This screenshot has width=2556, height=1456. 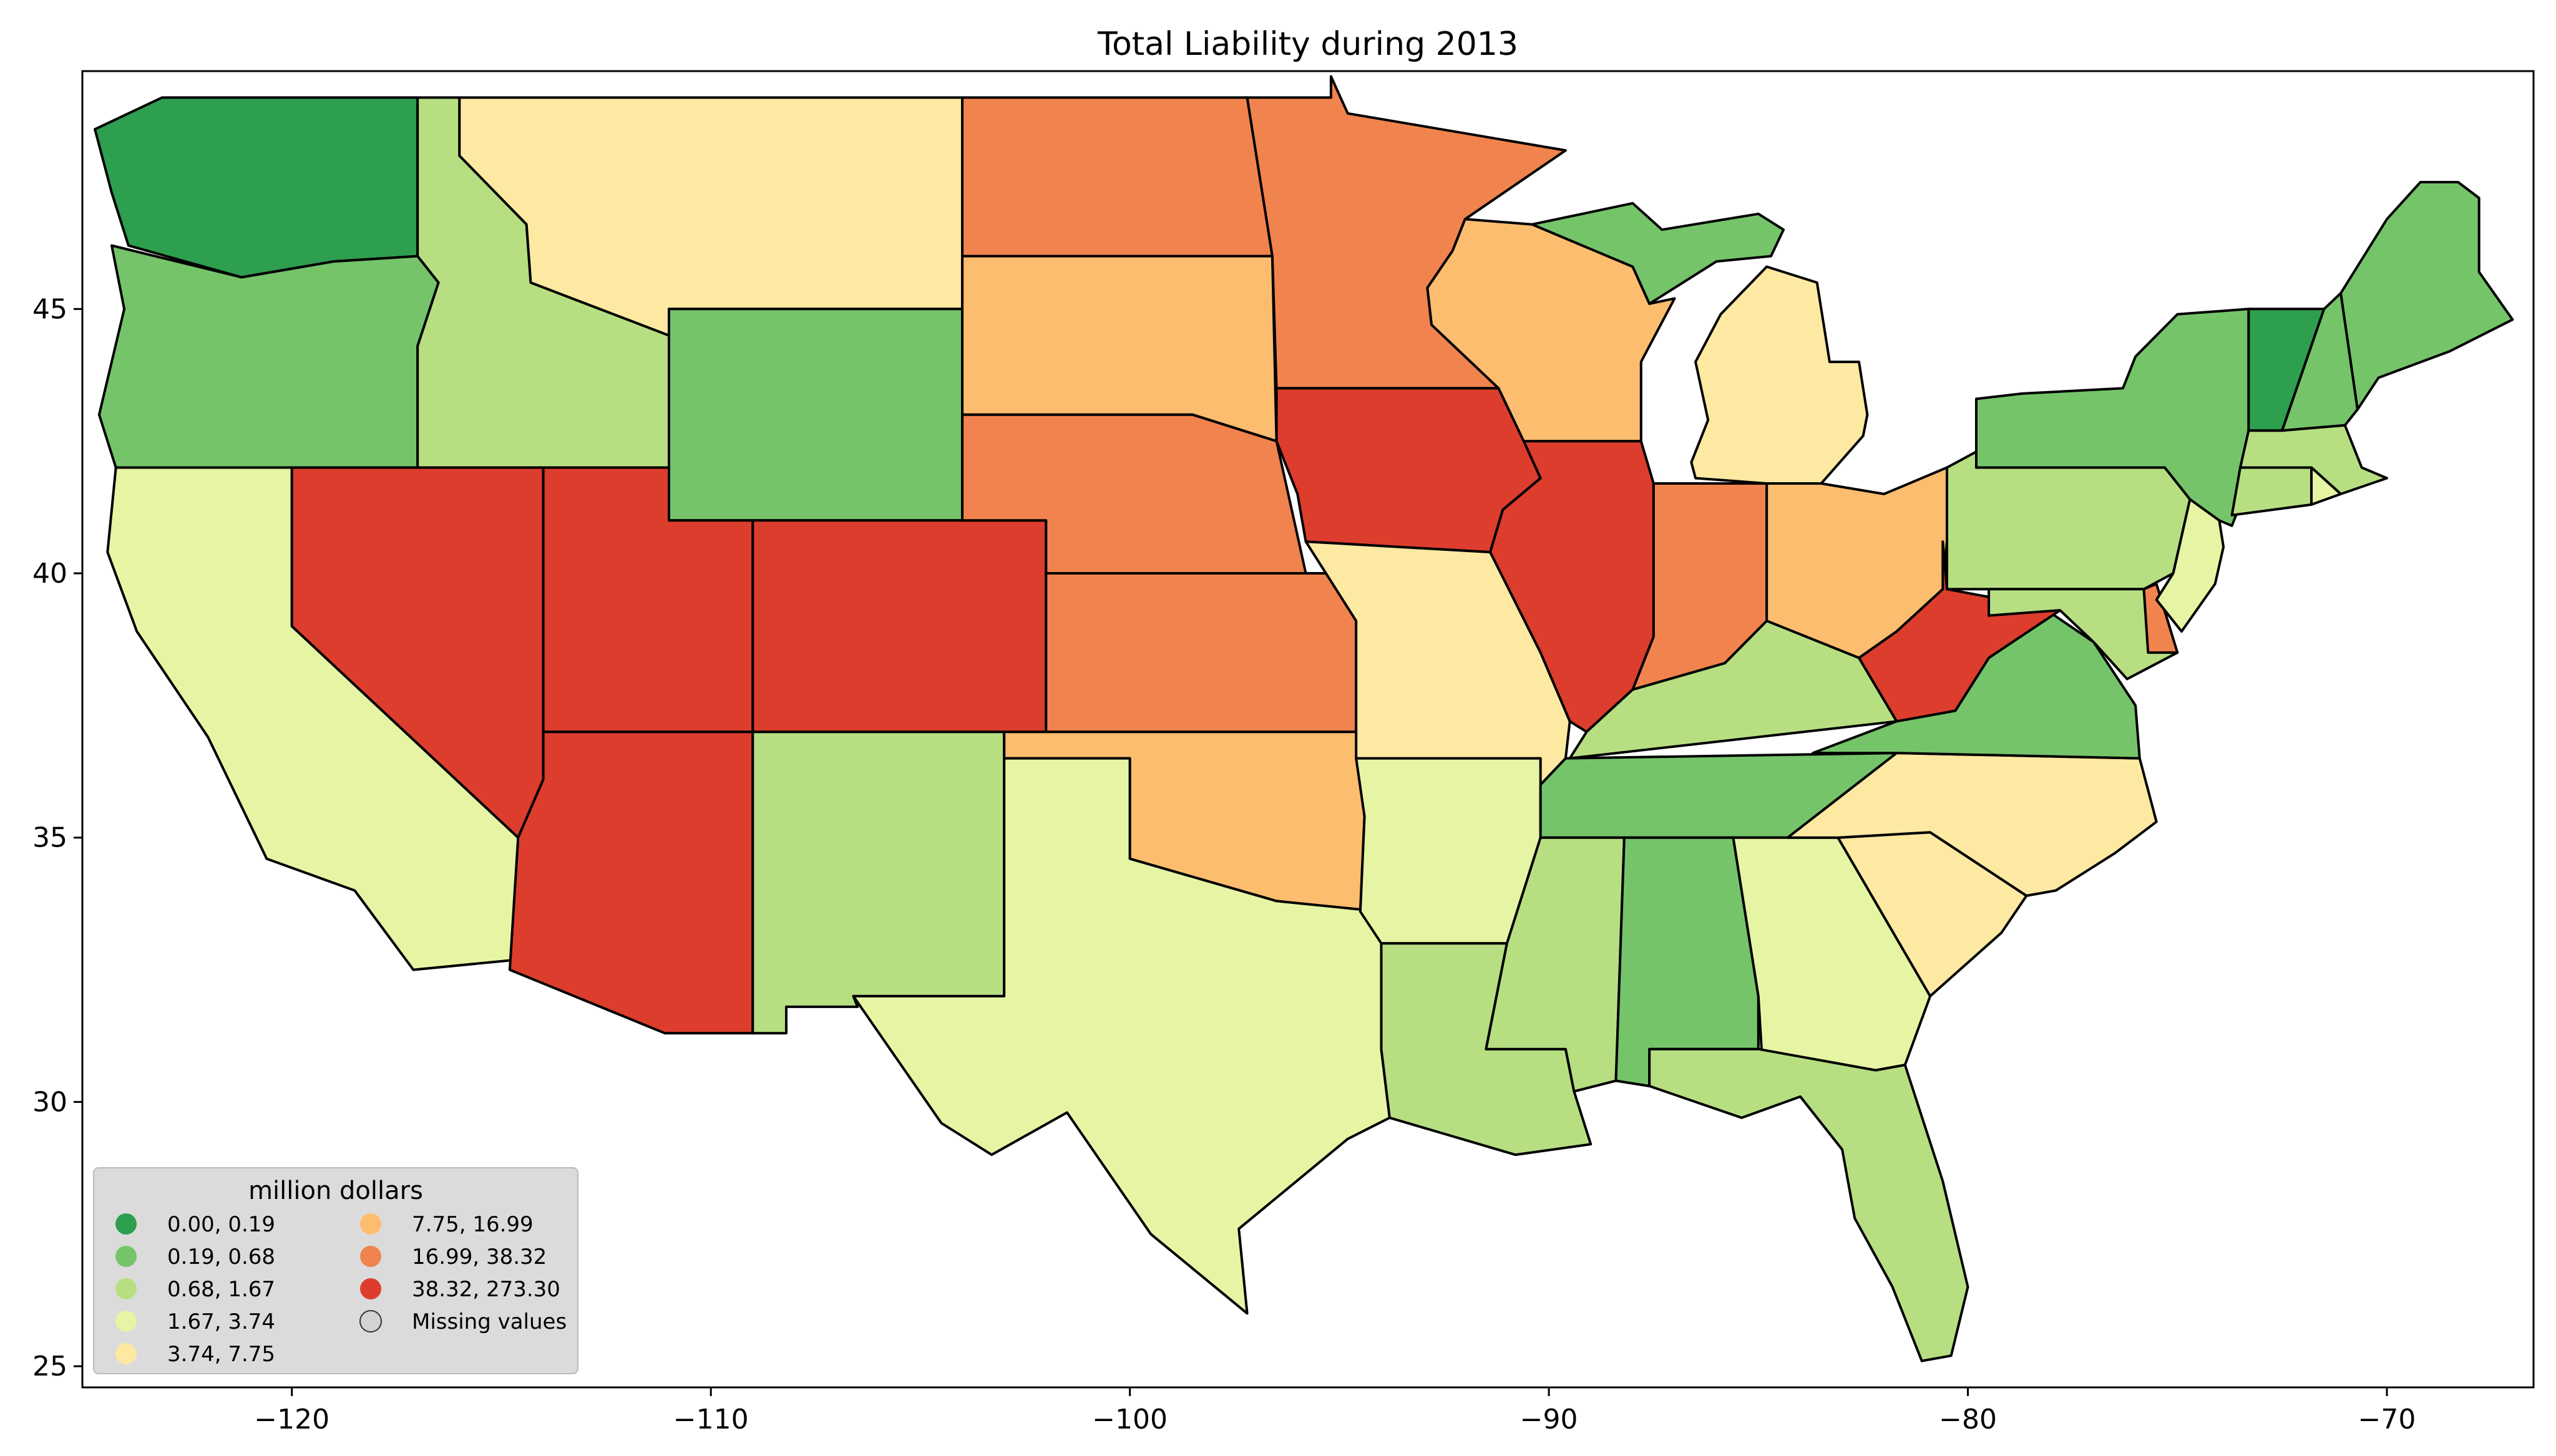 I want to click on region-new-hampshire, so click(x=2320, y=361).